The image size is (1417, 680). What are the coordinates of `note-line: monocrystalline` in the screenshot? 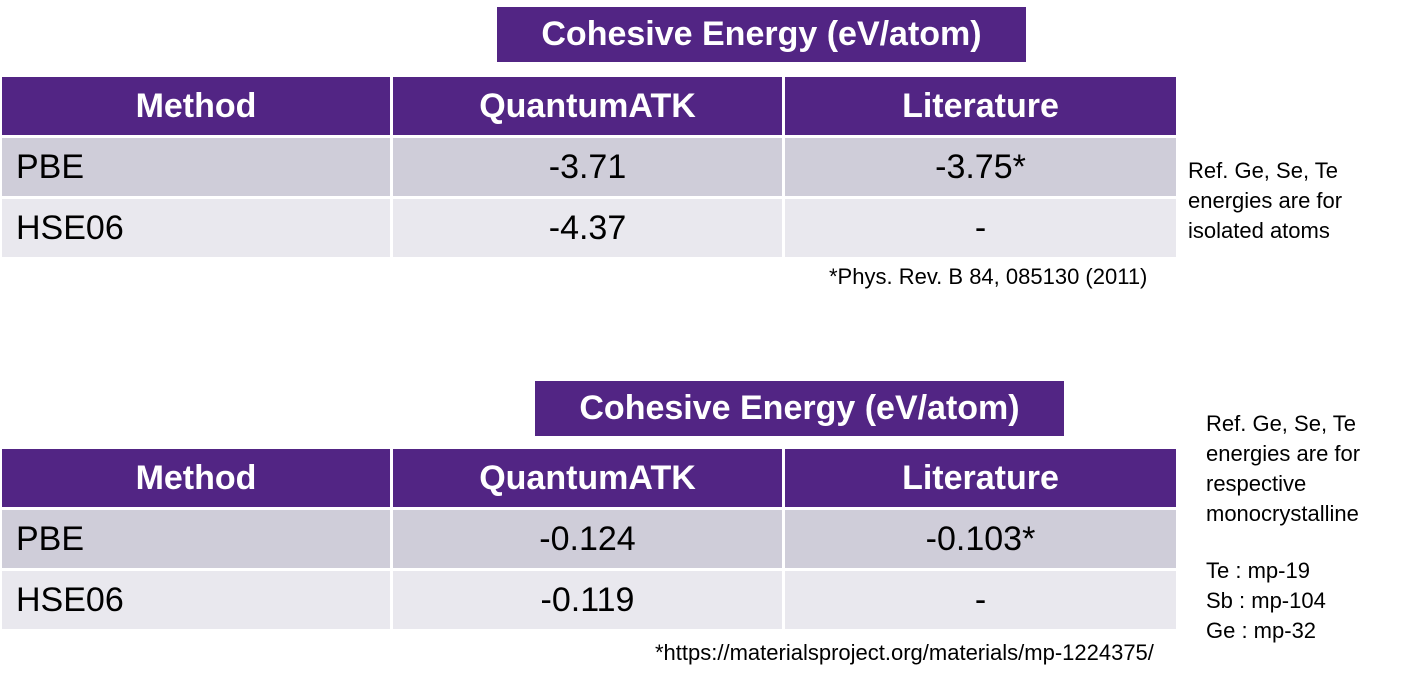 It's located at (1282, 513).